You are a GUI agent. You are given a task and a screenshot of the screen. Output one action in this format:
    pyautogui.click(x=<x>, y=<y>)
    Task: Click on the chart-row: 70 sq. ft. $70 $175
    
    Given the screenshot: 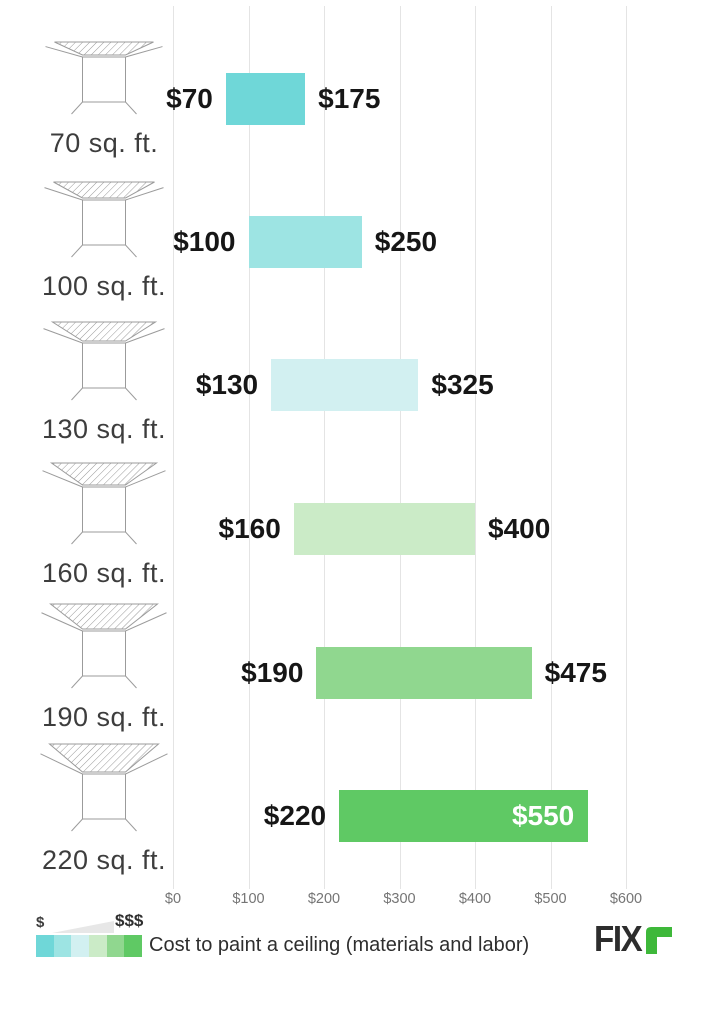 What is the action you would take?
    pyautogui.click(x=360, y=99)
    